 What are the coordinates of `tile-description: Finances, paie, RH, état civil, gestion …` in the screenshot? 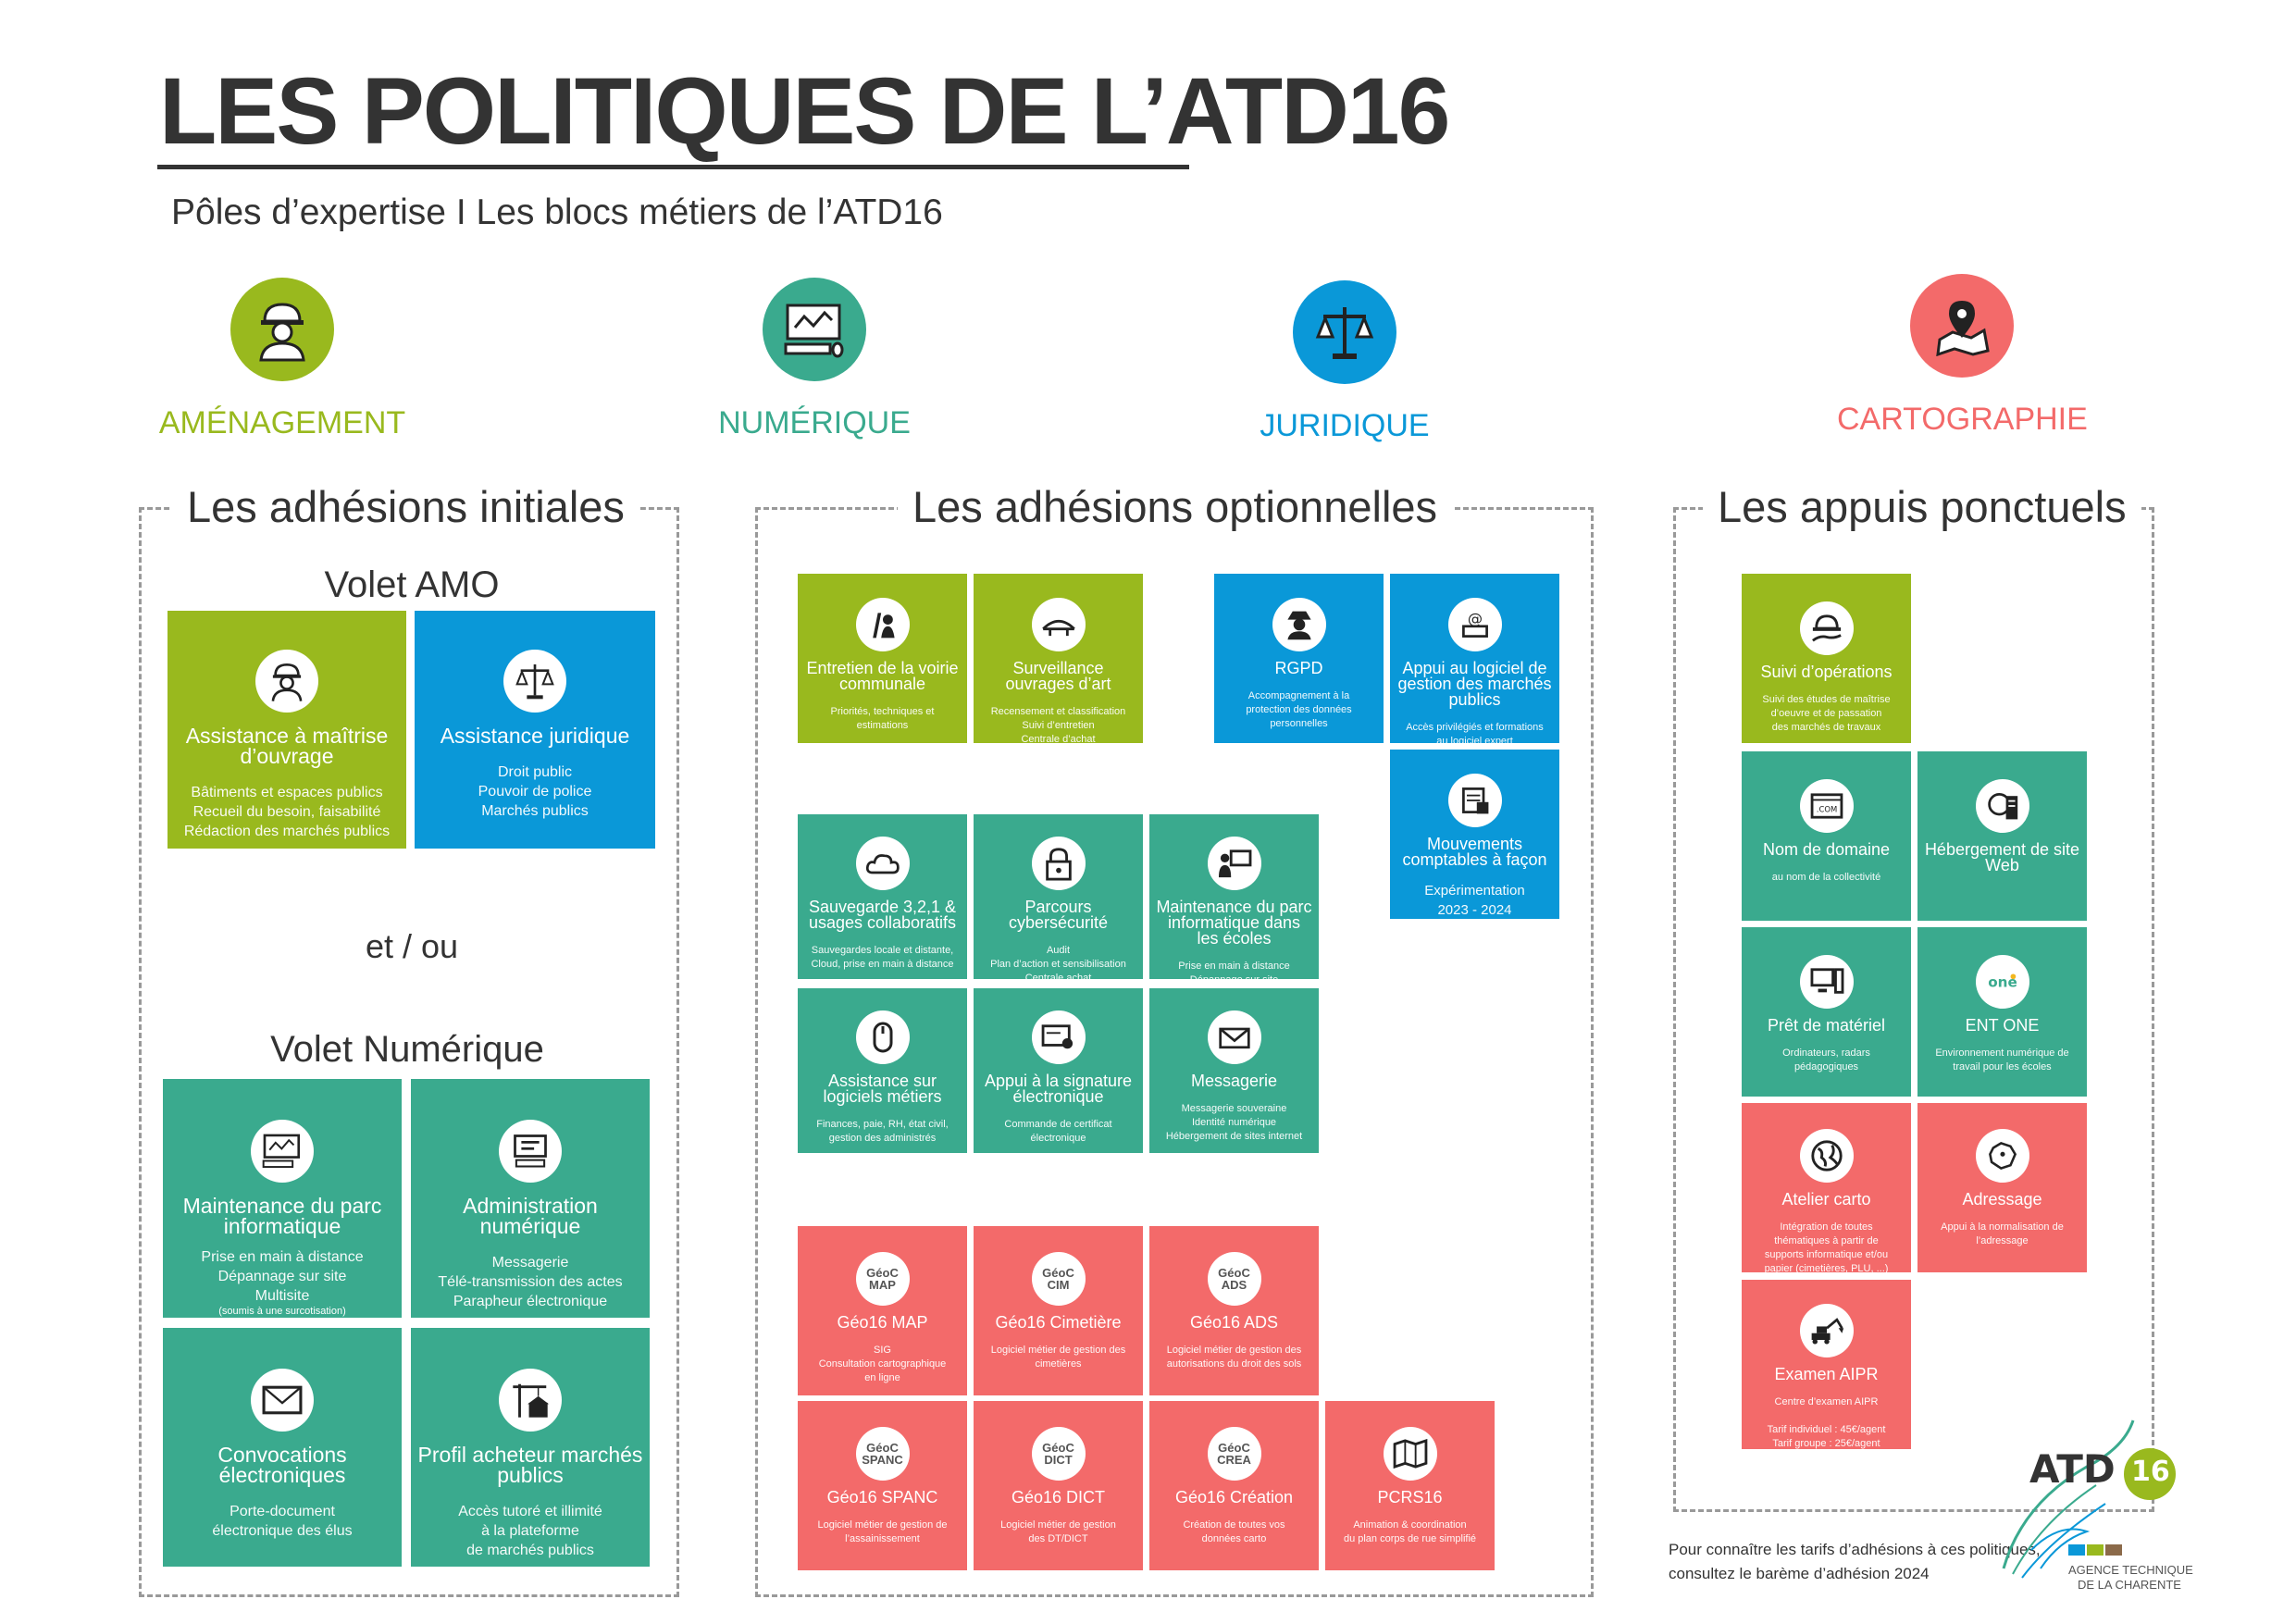 It's located at (883, 1131).